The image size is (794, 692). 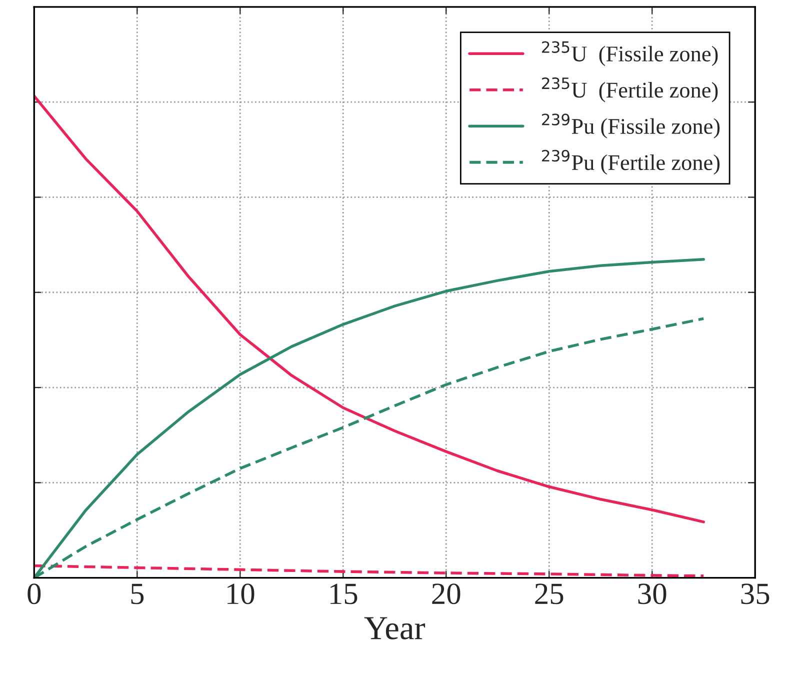 I want to click on legend-label: $^{239}$Pu (Fissile zone), so click(x=631, y=126).